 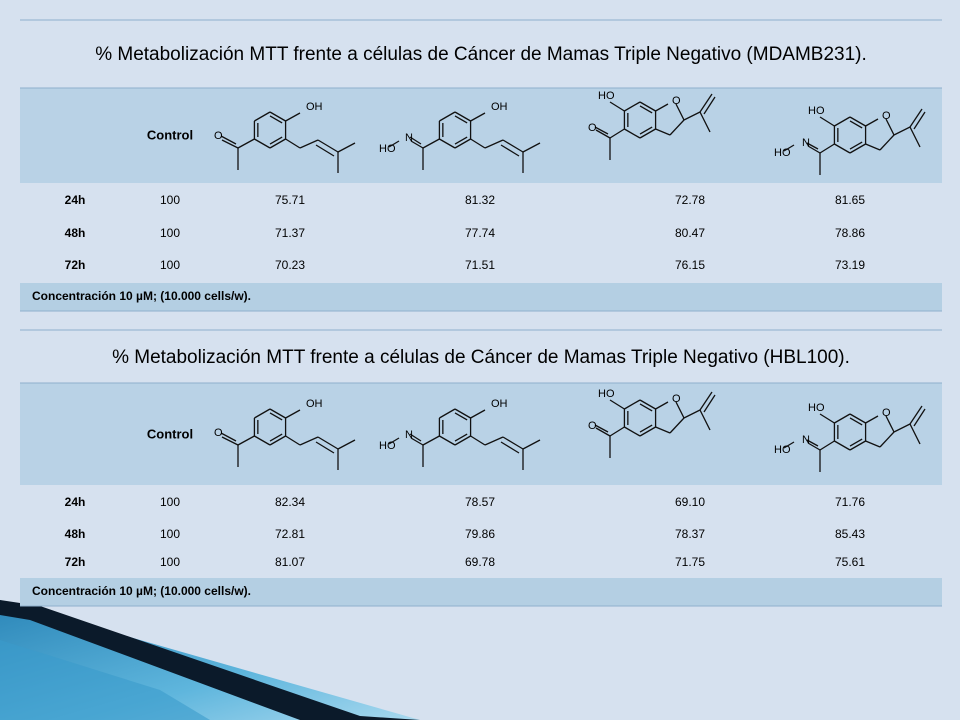 I want to click on row-label: 72h, so click(x=75, y=562).